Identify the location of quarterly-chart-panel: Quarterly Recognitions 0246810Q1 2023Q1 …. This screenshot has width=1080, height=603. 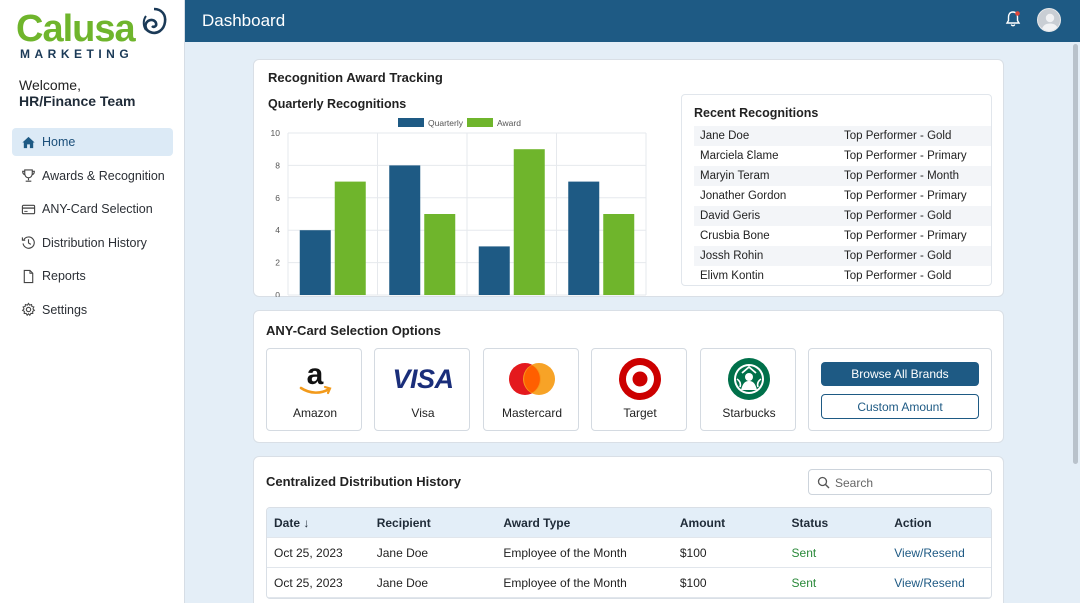
(460, 193).